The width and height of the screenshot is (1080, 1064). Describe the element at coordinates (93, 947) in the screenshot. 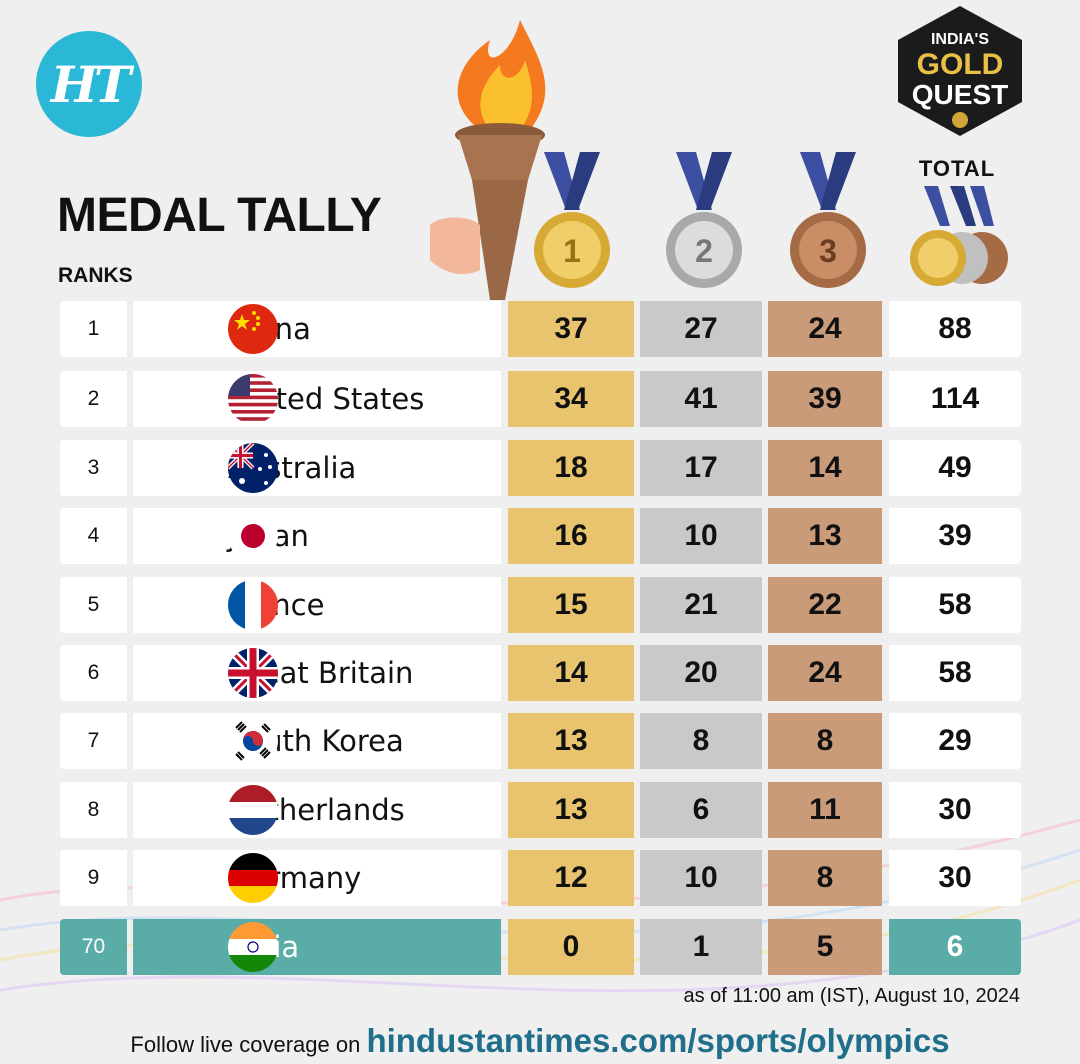

I see `rank-cell: 70` at that location.